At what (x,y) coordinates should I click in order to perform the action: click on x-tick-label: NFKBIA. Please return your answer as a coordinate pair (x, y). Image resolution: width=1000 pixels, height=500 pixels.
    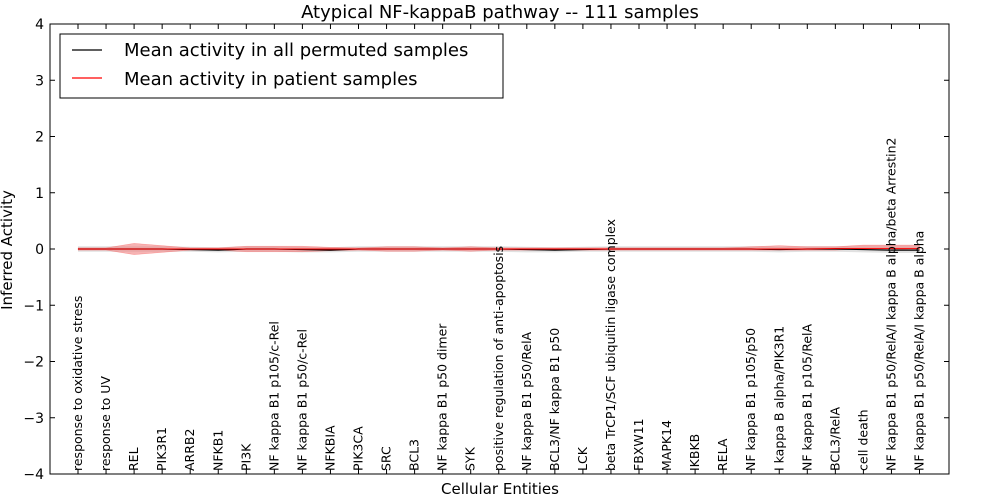
    Looking at the image, I should click on (330, 448).